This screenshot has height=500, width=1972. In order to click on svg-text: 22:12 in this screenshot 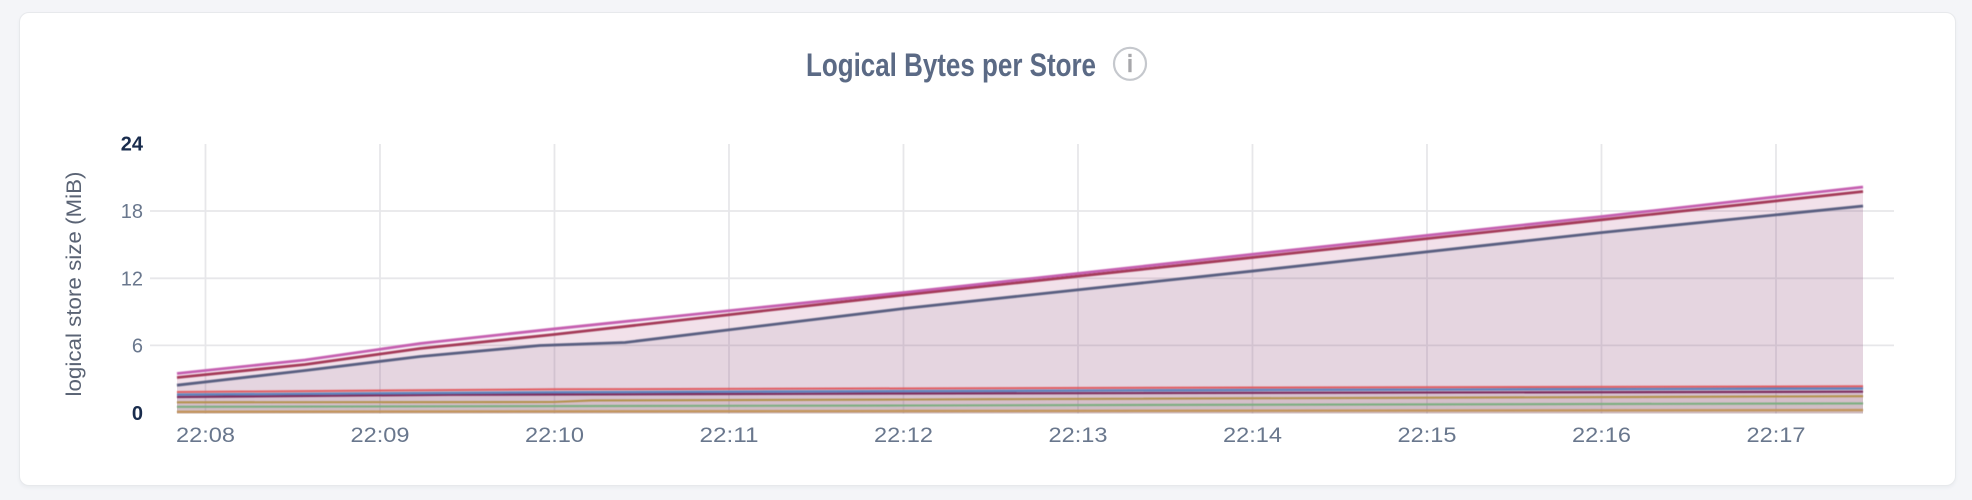, I will do `click(903, 435)`.